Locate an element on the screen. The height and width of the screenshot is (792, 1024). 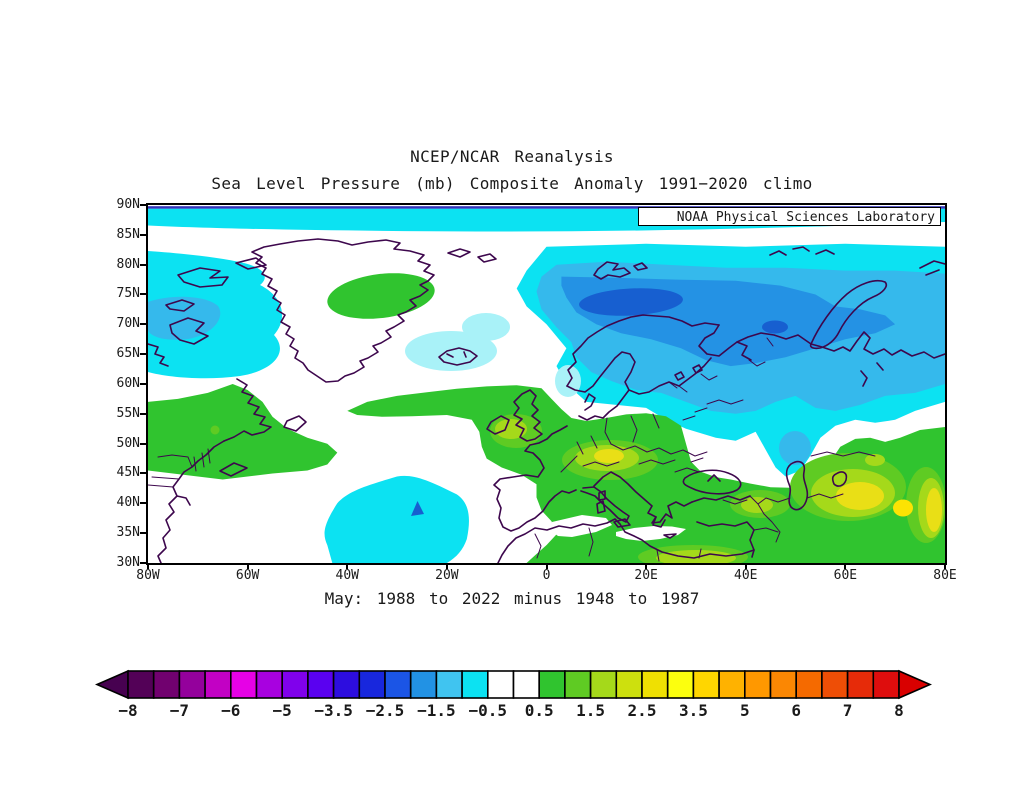
baffin-negative-inner is located at coordinates (184, 318).